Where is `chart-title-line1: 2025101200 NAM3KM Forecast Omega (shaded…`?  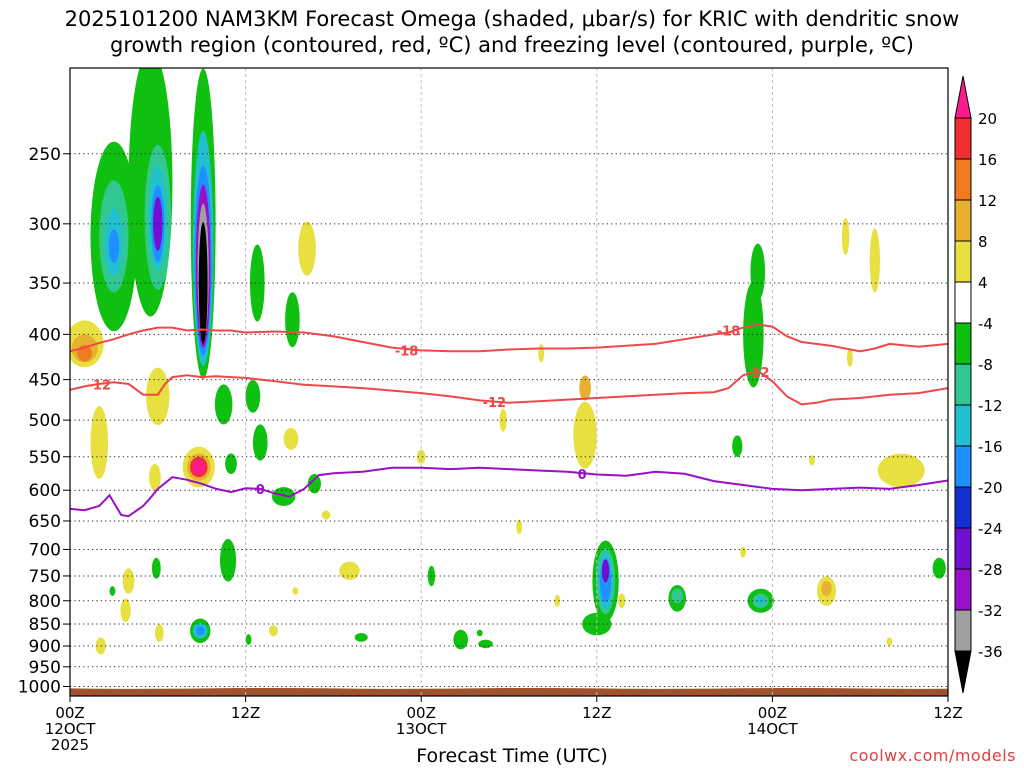 chart-title-line1: 2025101200 NAM3KM Forecast Omega (shaded… is located at coordinates (512, 19).